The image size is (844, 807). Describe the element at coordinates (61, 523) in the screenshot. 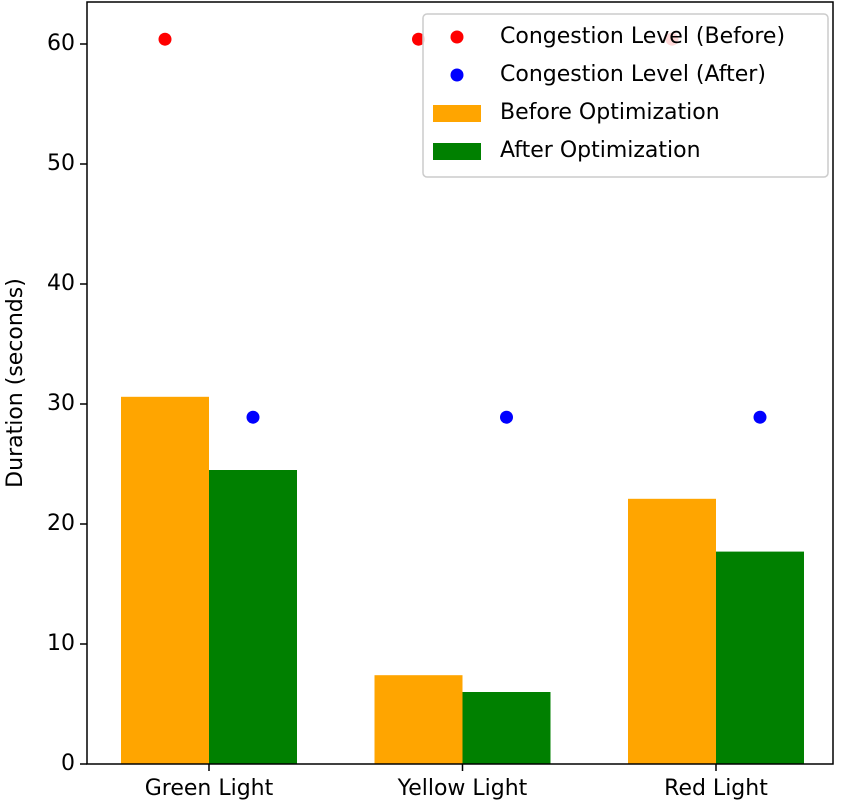

I see `y-tick-label: 20` at that location.